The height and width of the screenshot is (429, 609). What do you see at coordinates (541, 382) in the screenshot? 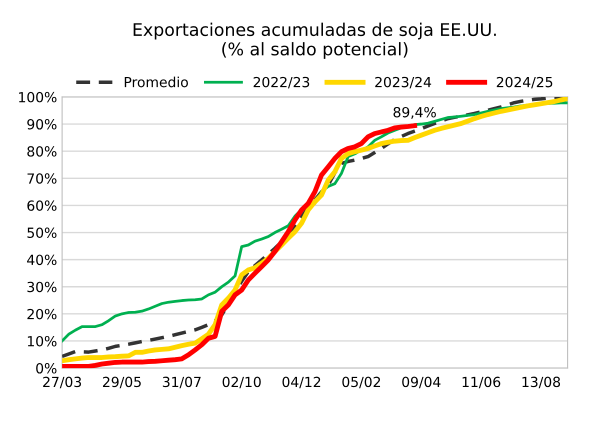
I see `x-tick-label: 13/08` at bounding box center [541, 382].